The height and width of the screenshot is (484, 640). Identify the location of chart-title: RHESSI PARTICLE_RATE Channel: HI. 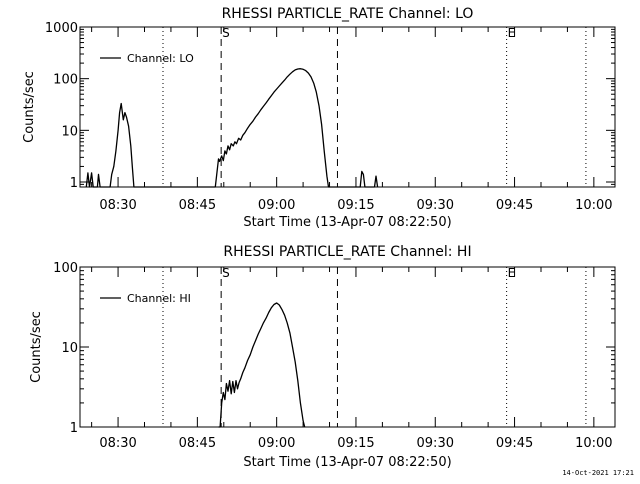
(347, 252).